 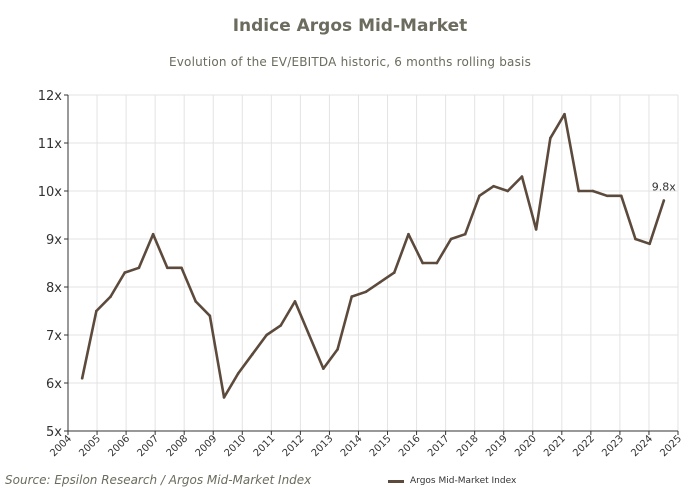 I want to click on x-tick-label: 2025, so click(x=671, y=446).